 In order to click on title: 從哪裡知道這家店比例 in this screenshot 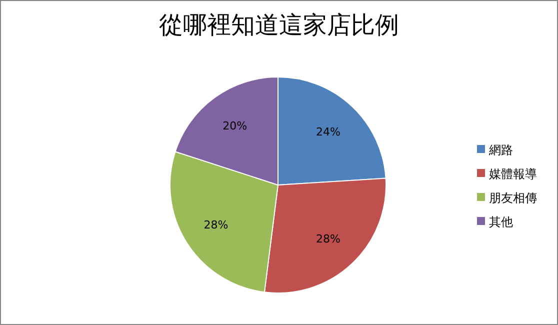, I will do `click(279, 25)`.